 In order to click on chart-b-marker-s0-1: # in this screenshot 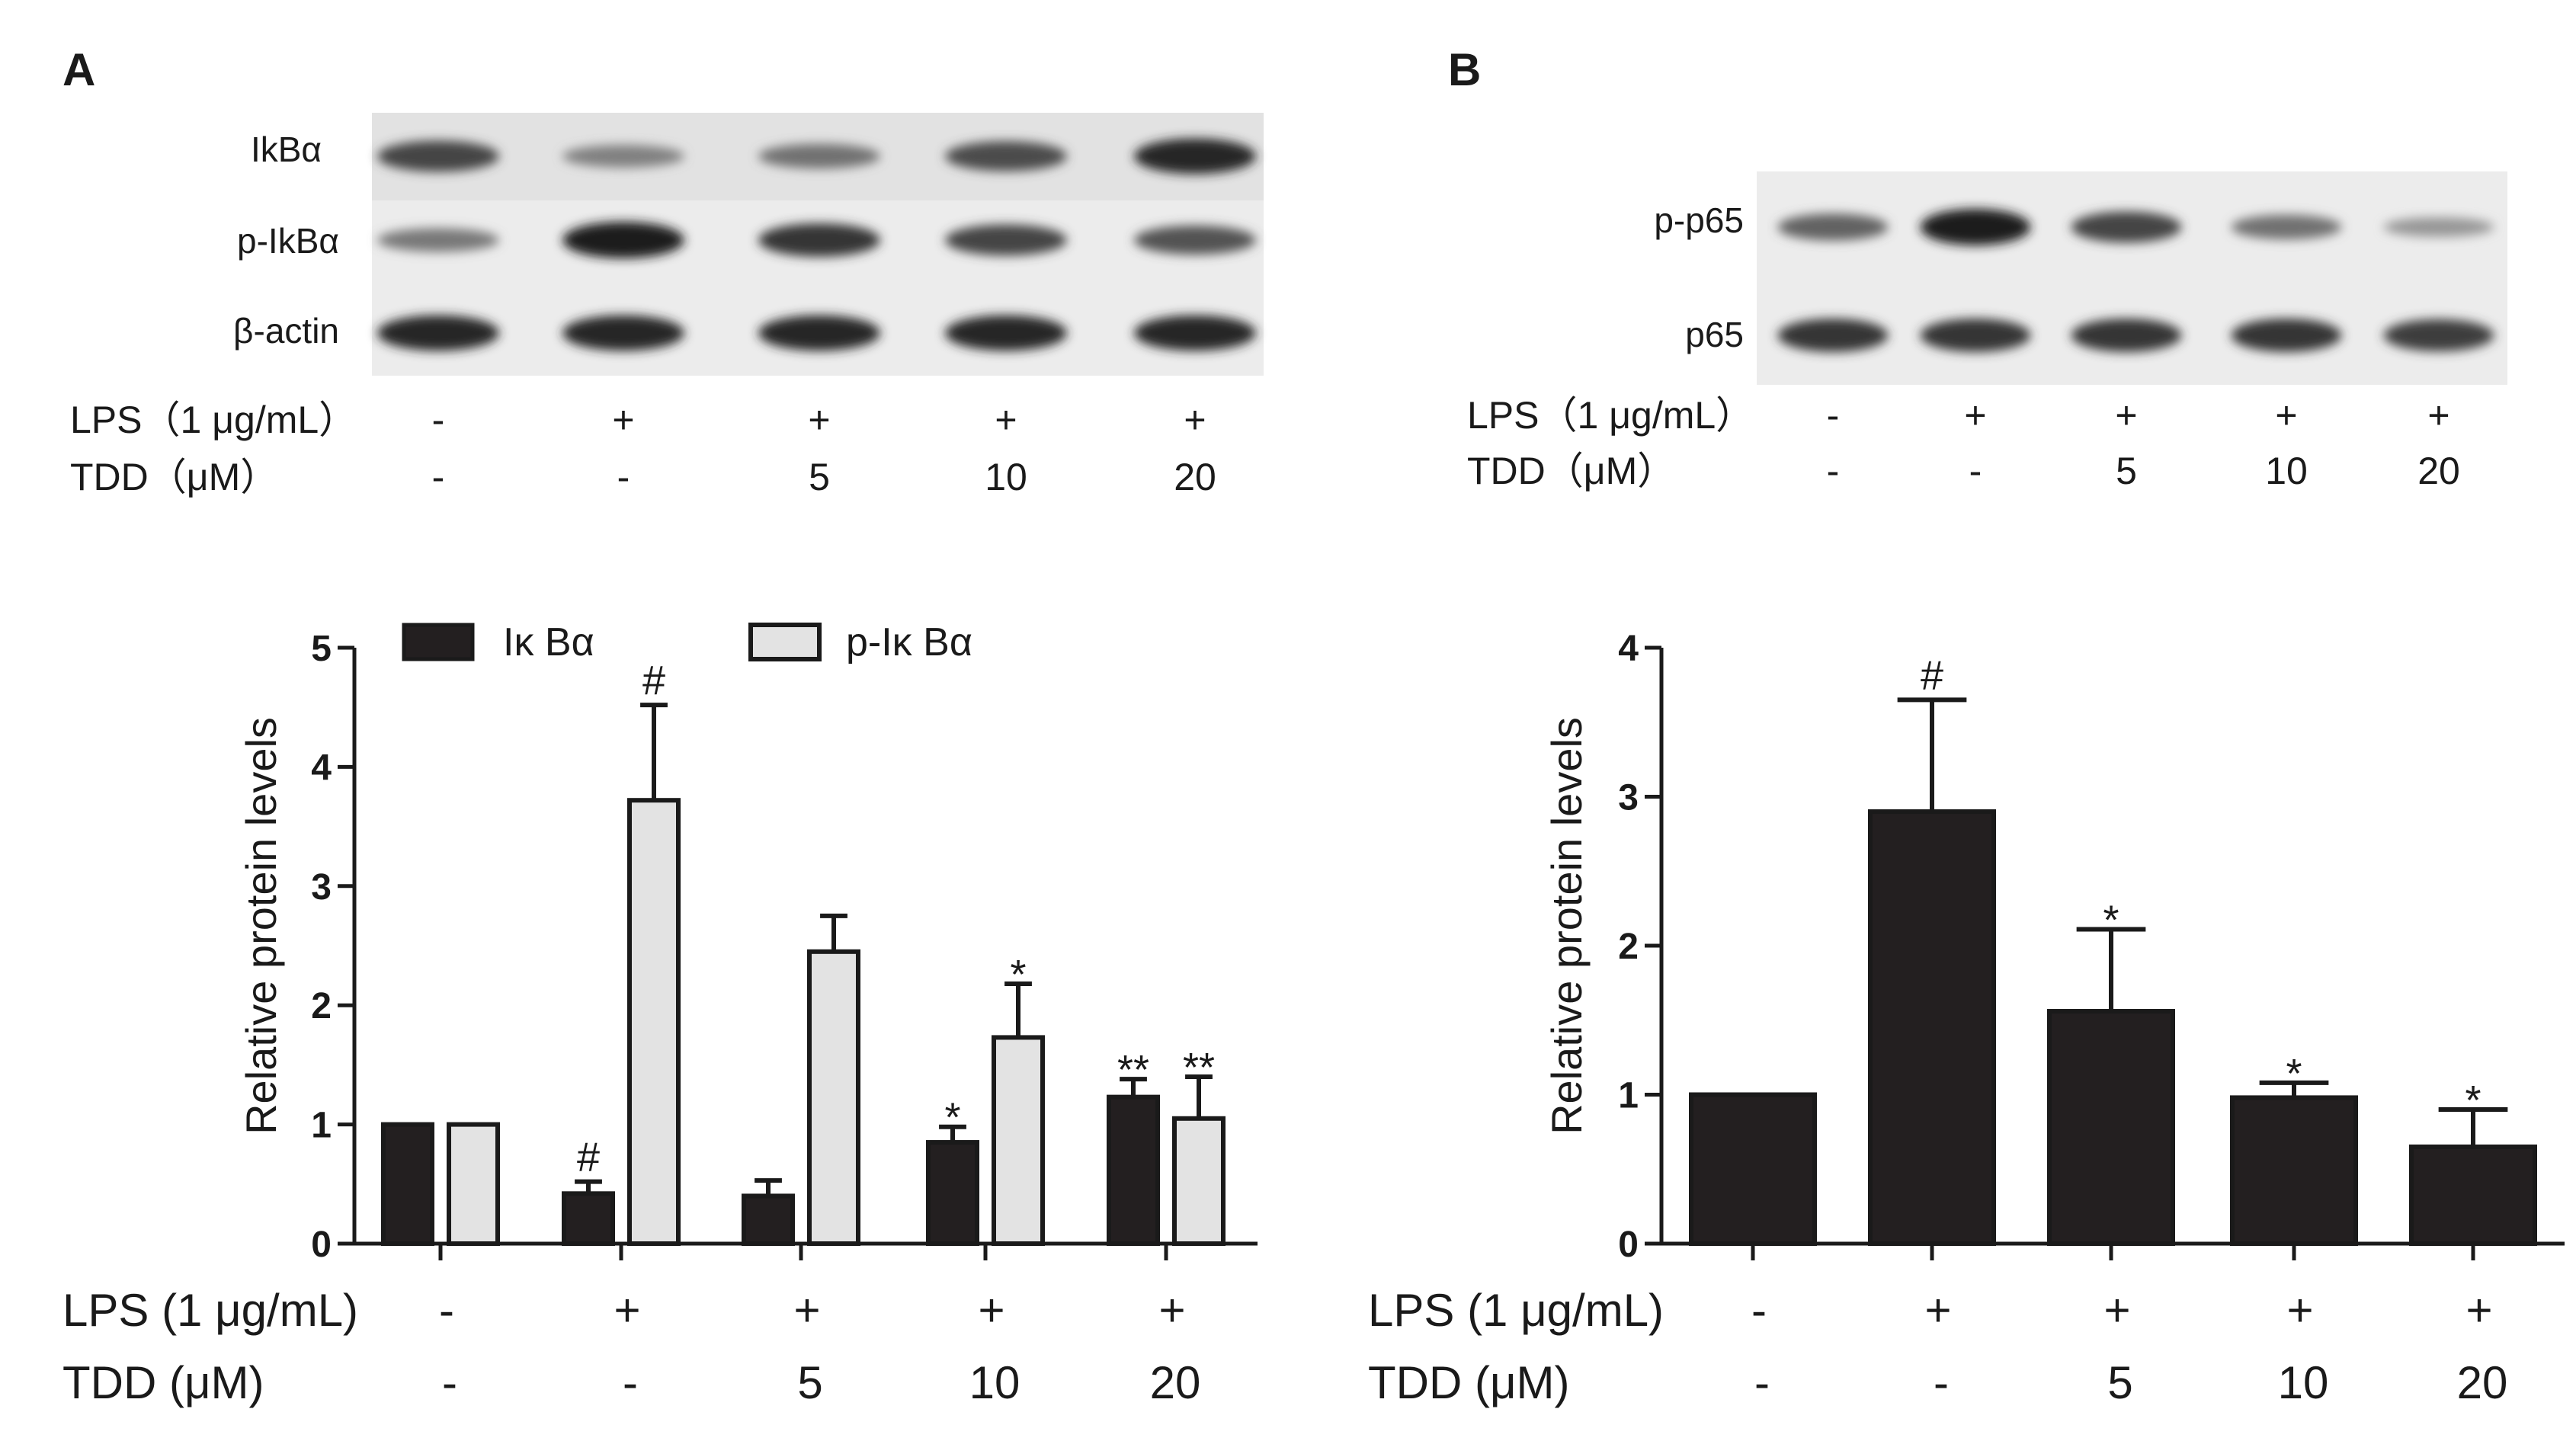, I will do `click(1932, 675)`.